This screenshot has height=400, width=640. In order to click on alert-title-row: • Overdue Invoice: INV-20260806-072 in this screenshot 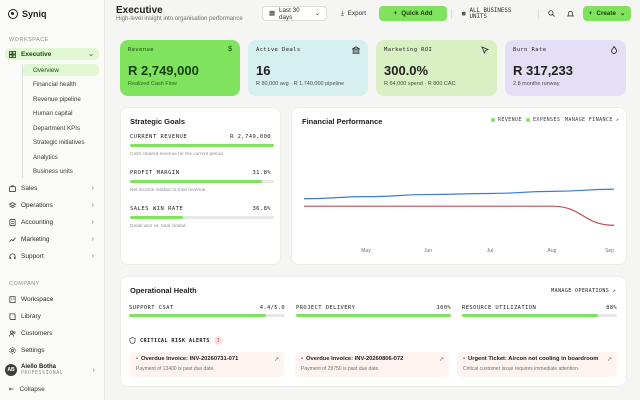, I will do `click(372, 359)`.